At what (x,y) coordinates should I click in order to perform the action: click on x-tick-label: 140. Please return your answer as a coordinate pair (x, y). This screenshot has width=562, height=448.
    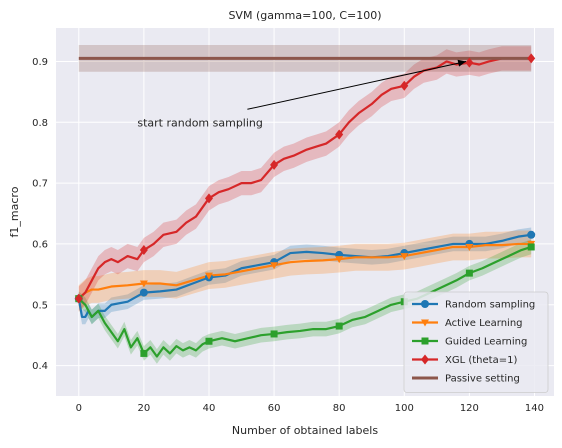
    Looking at the image, I should click on (534, 408).